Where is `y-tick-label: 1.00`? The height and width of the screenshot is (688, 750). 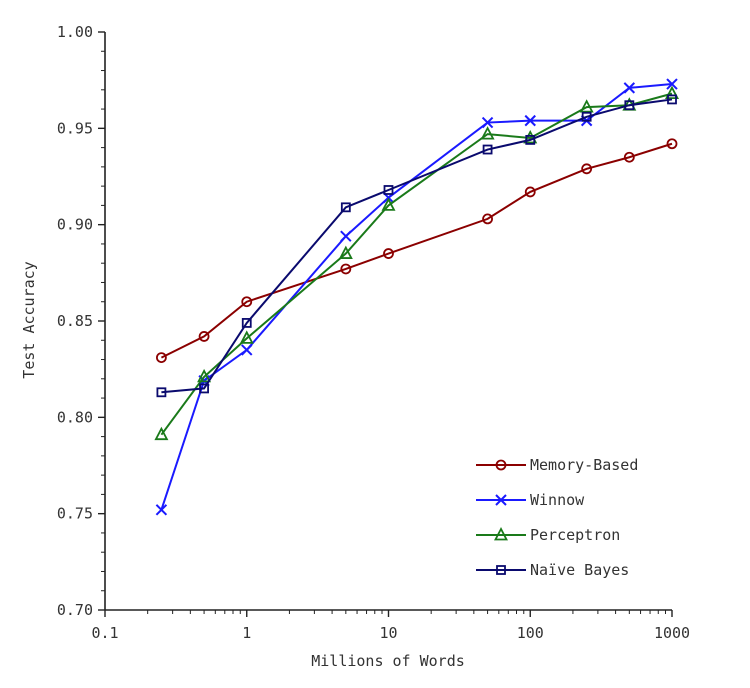
y-tick-label: 1.00 is located at coordinates (75, 32).